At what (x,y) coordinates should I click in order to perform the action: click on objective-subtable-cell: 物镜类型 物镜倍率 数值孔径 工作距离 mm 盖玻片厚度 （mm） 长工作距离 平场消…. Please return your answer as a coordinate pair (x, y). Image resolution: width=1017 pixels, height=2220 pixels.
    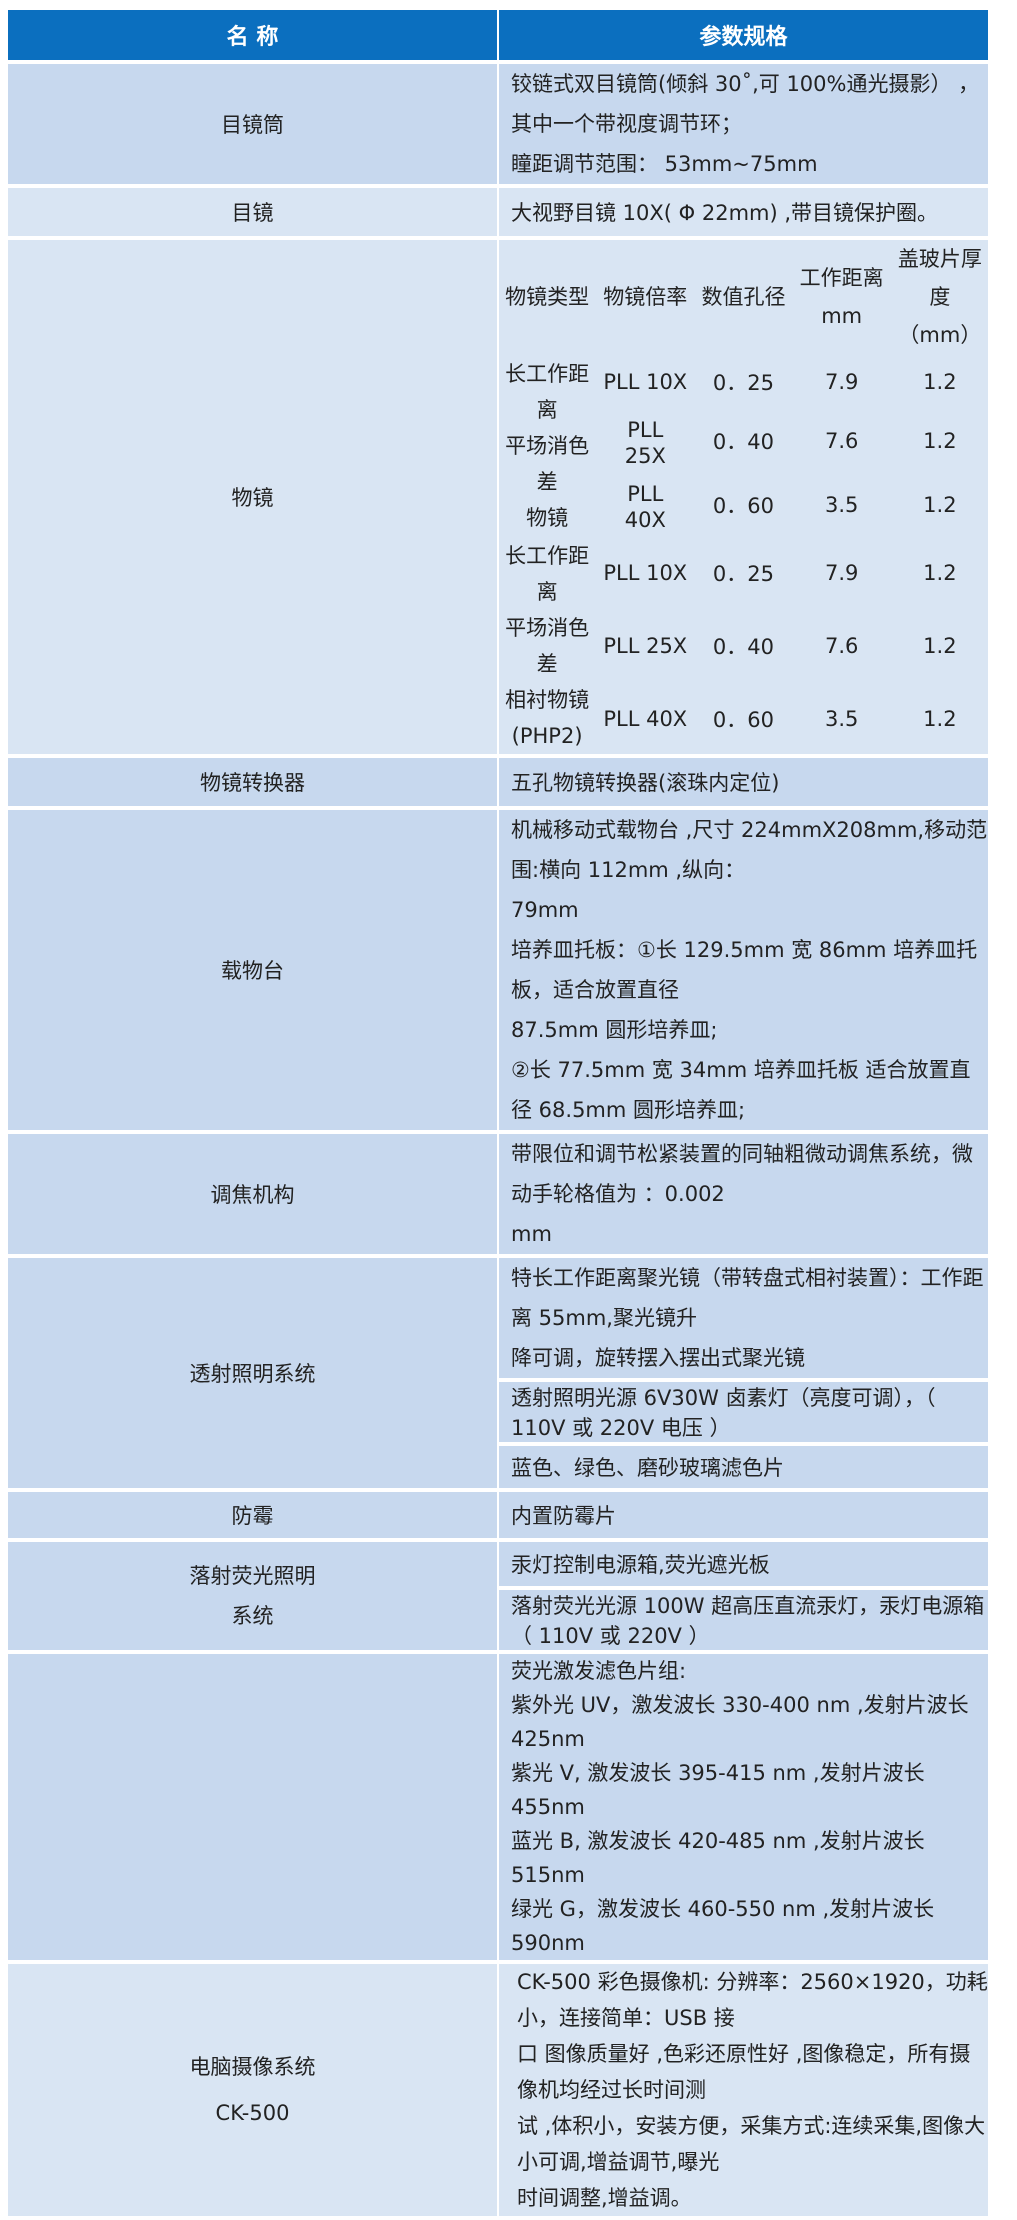
    Looking at the image, I should click on (743, 497).